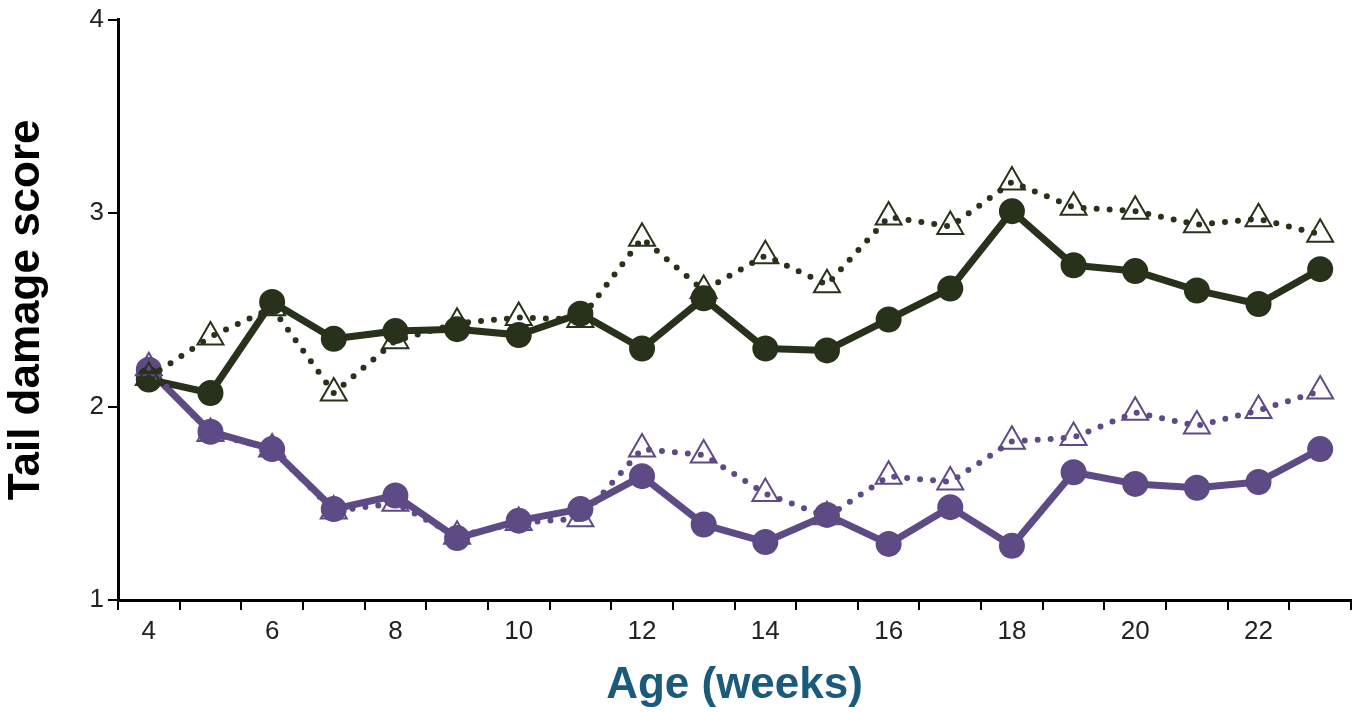 This screenshot has height=712, width=1368. Describe the element at coordinates (96, 211) in the screenshot. I see `y-tick-label: 3` at that location.